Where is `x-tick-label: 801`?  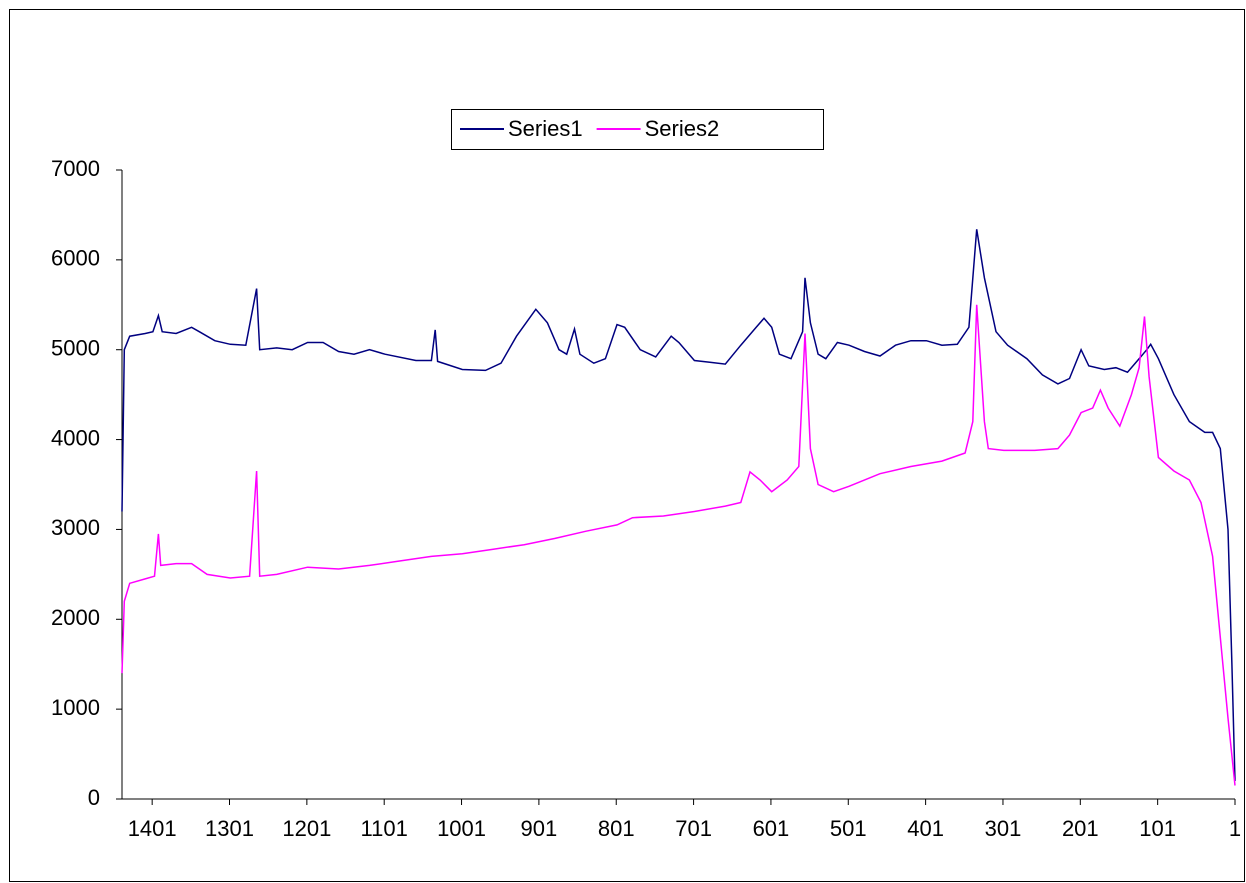
x-tick-label: 801 is located at coordinates (616, 828).